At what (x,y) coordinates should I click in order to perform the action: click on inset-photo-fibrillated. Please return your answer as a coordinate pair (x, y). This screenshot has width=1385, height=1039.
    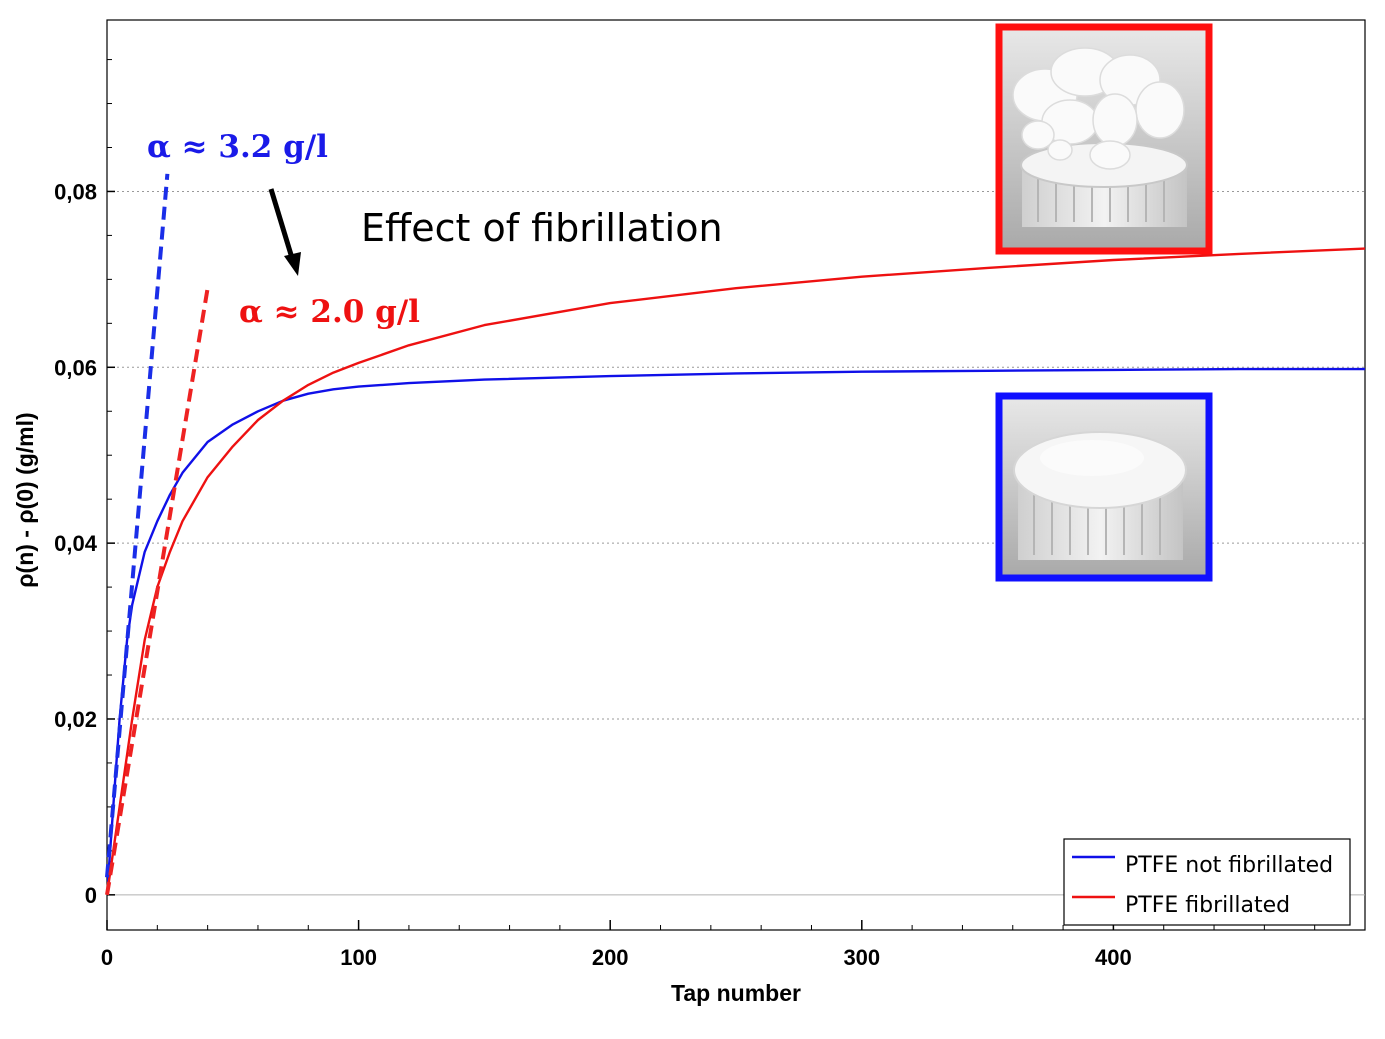
    Looking at the image, I should click on (1104, 139).